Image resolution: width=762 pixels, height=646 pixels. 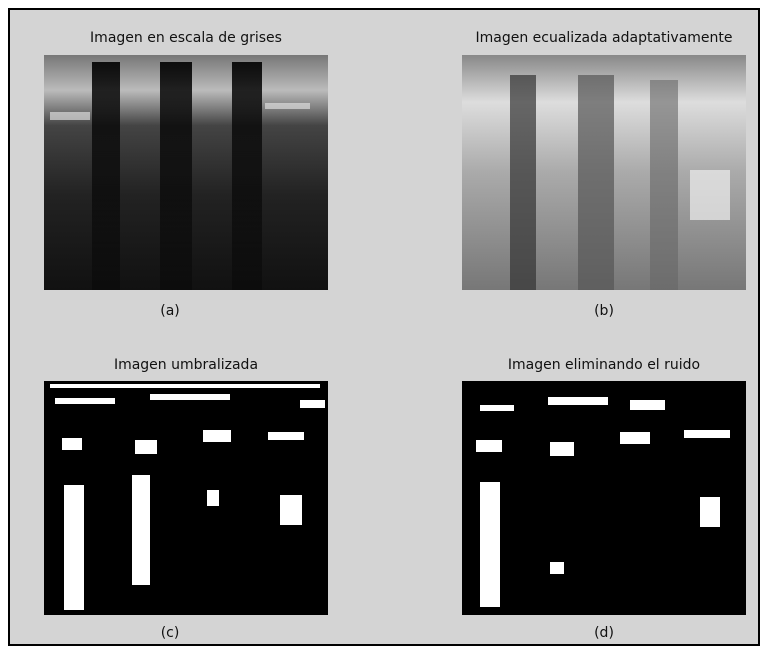 I want to click on panel-b, so click(x=604, y=172).